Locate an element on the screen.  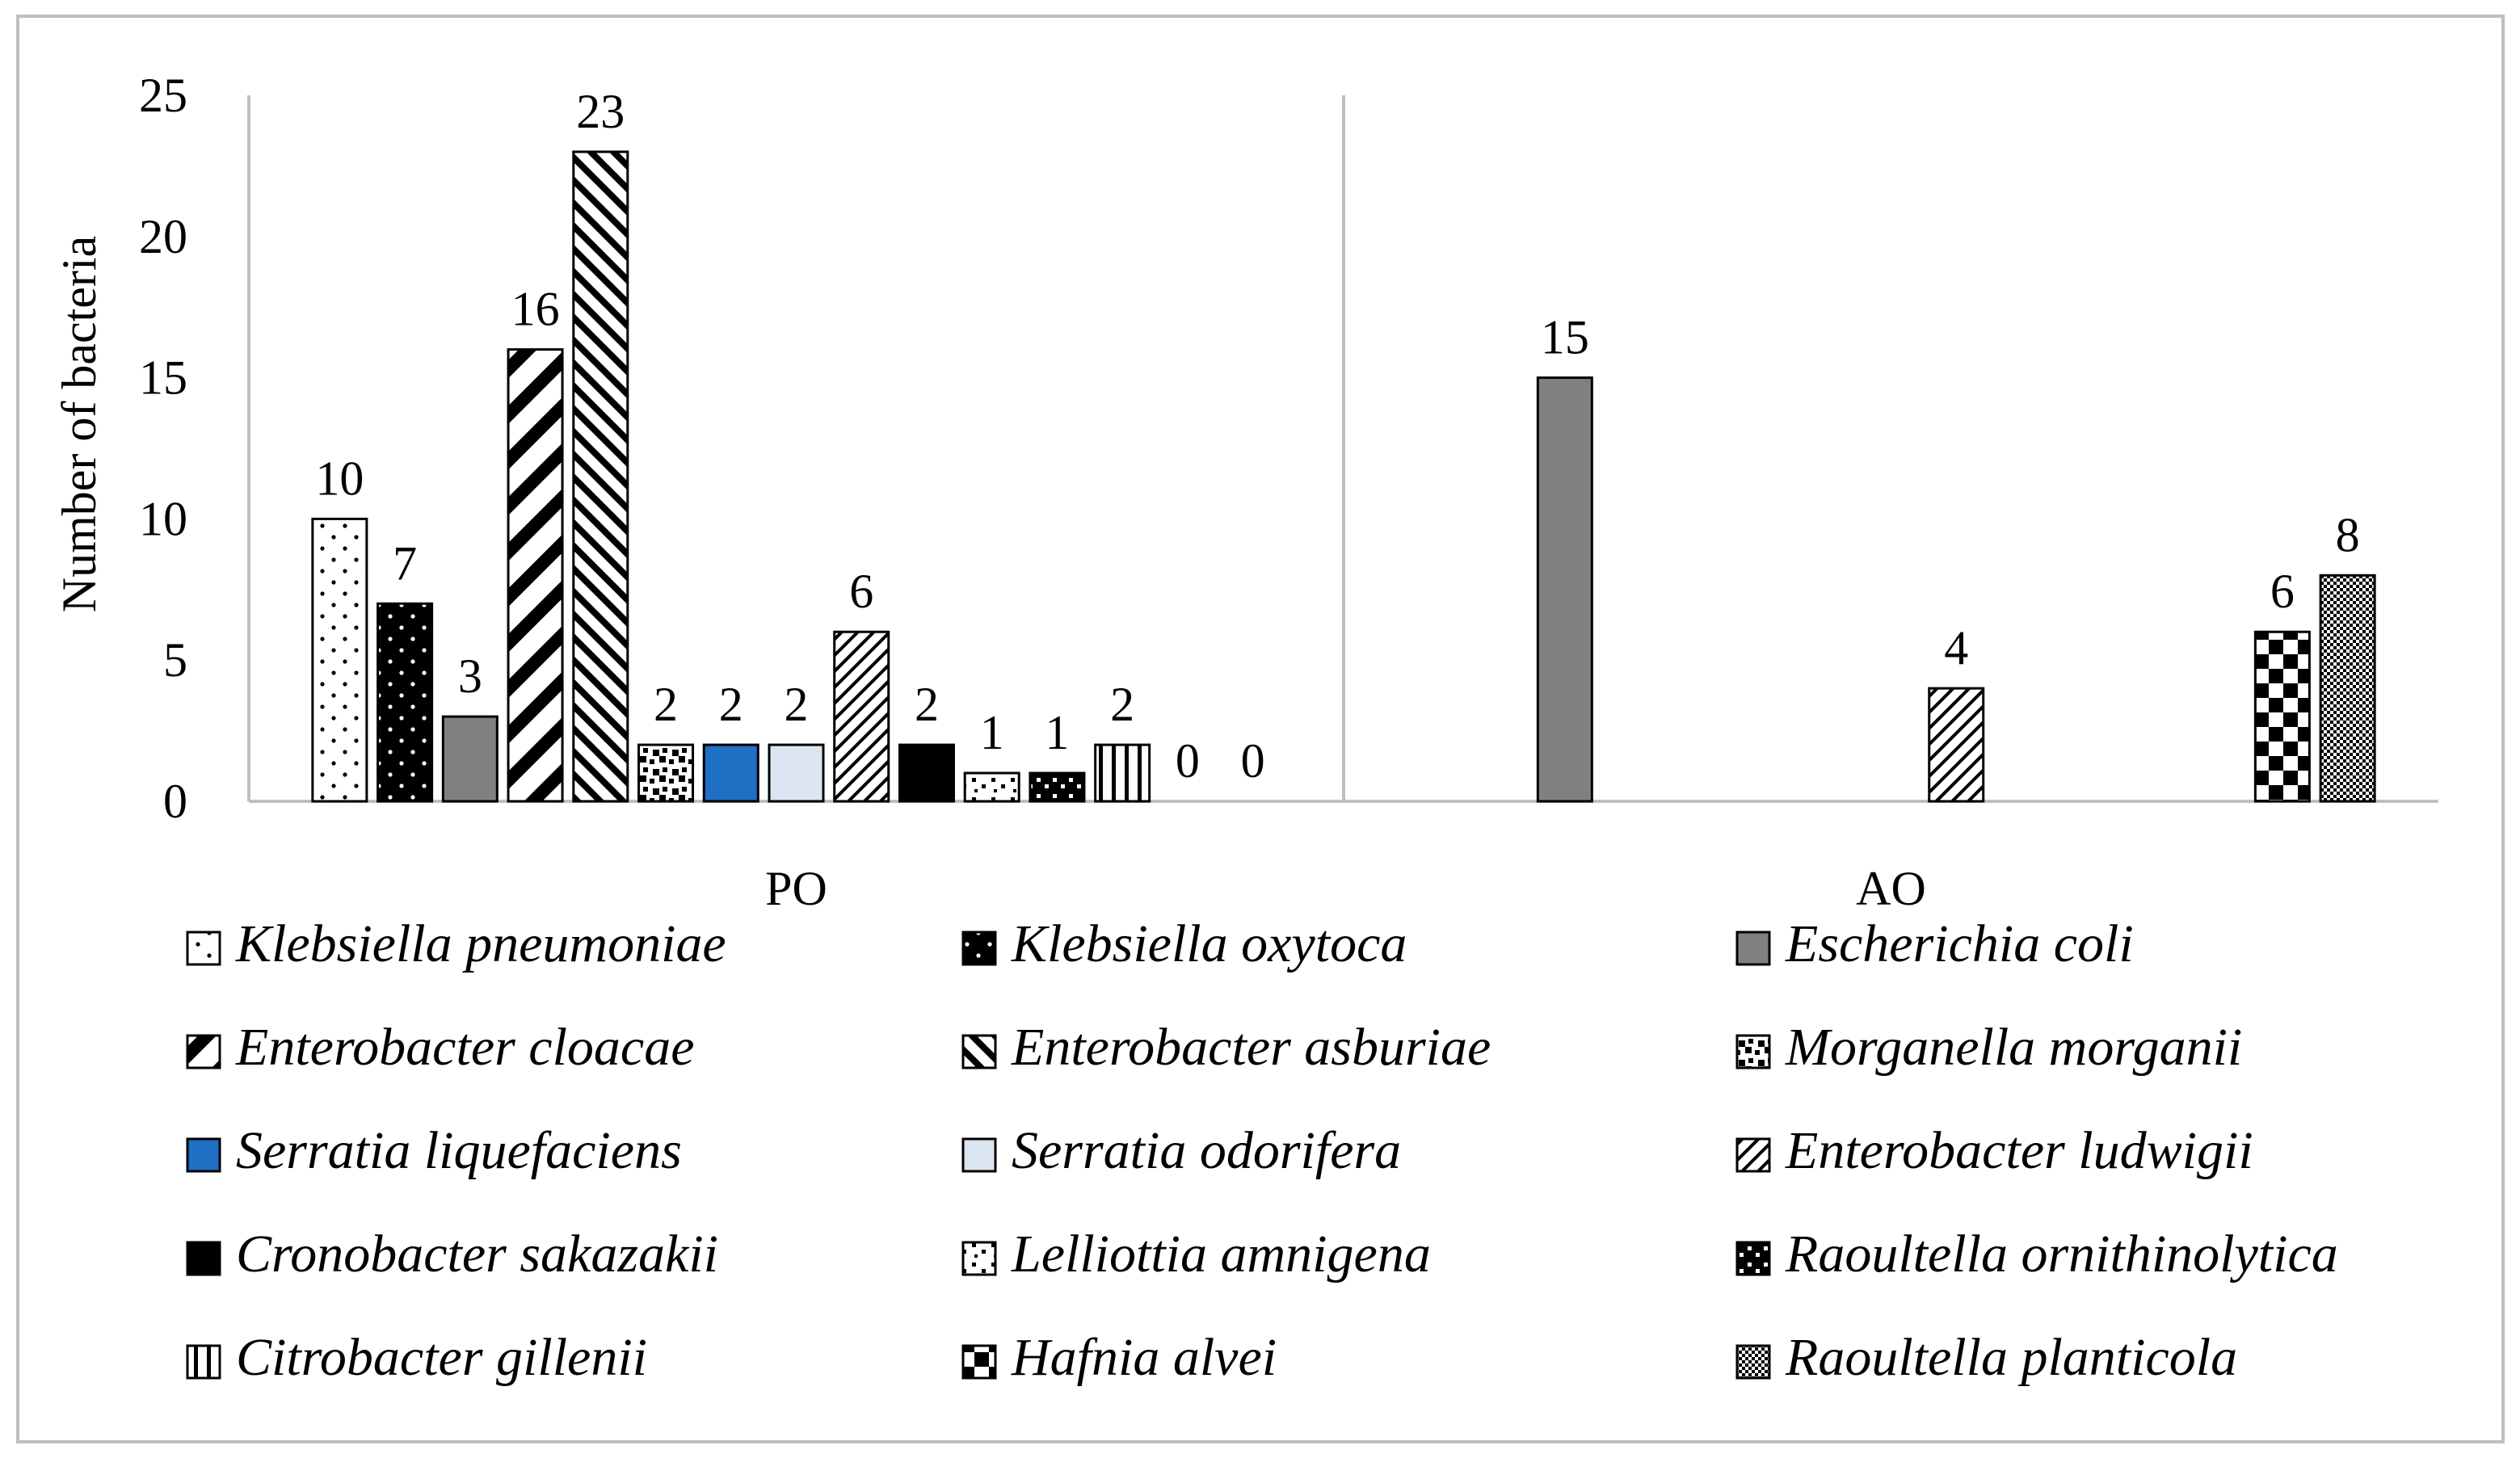
legend-label: Hafnia alvei is located at coordinates (1144, 1357).